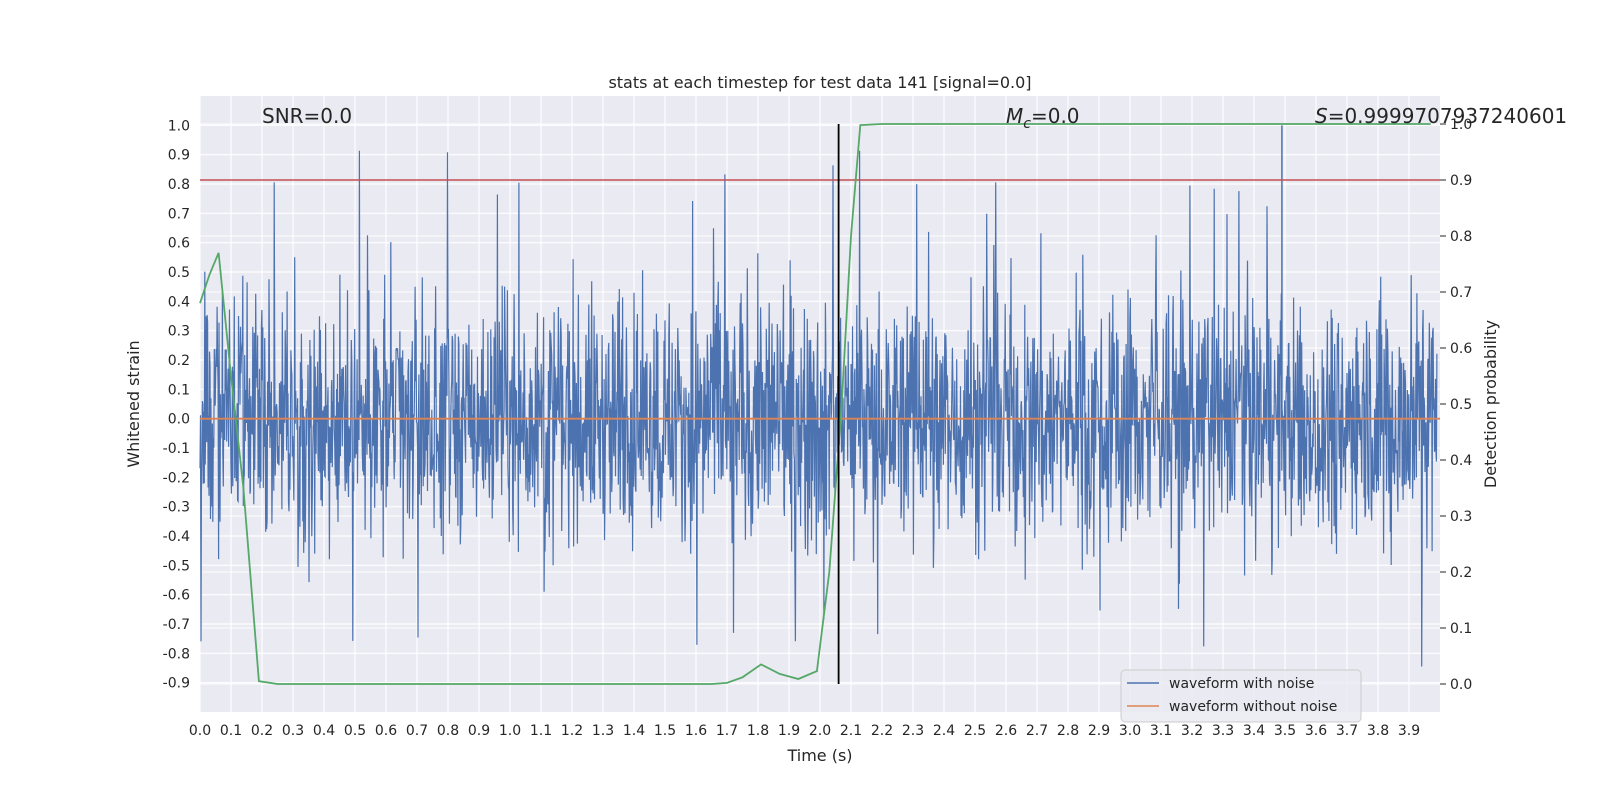 The height and width of the screenshot is (800, 1600). I want to click on y-right-tick-label: 0.6, so click(1461, 349).